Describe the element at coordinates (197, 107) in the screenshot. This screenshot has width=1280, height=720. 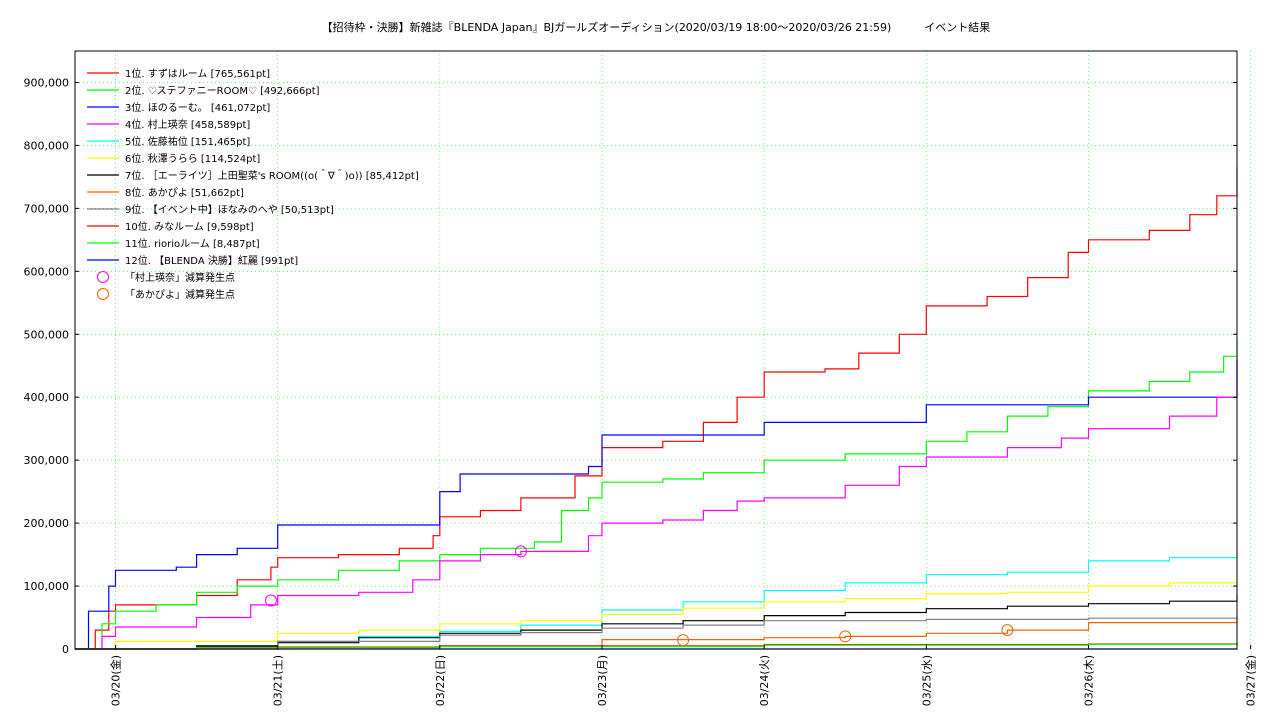
I see `legend-label: 3位. ほのるーむ。 [461,072pt]` at that location.